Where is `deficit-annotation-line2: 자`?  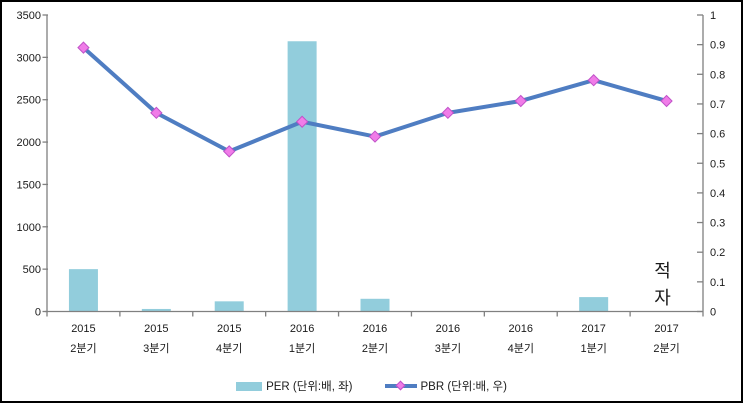
deficit-annotation-line2: 자 is located at coordinates (662, 298).